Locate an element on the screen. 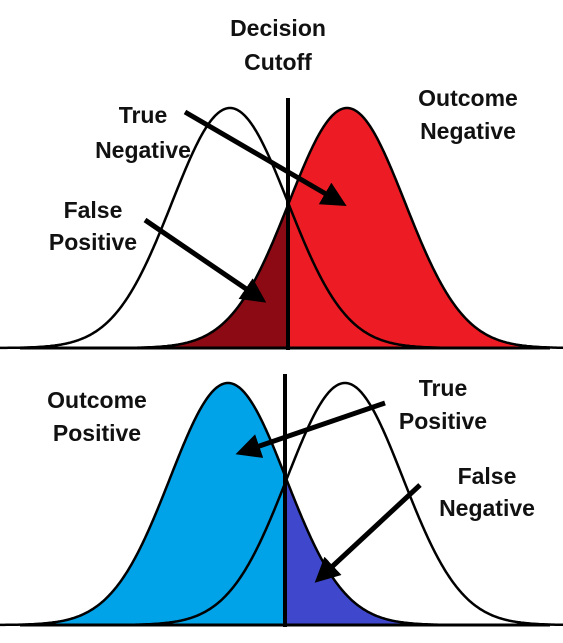 Image resolution: width=563 pixels, height=643 pixels. label: Decision is located at coordinates (278, 28).